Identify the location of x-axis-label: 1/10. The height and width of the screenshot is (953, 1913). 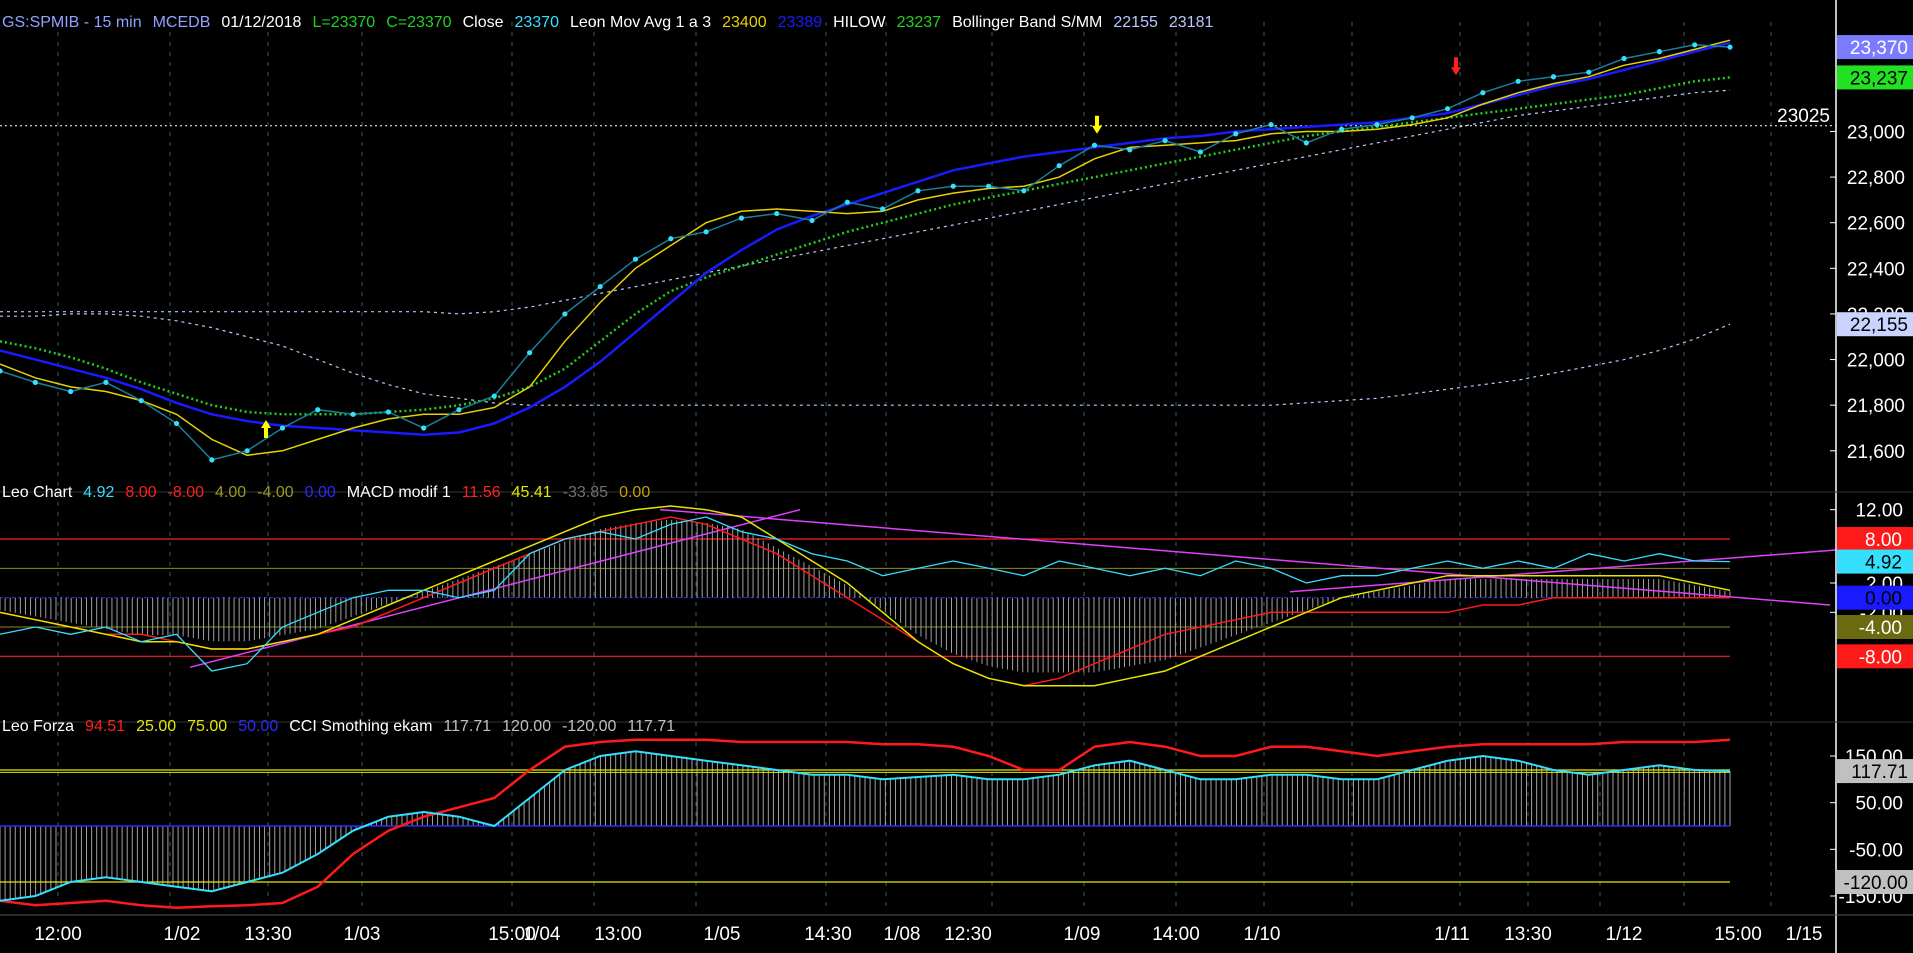
(1262, 934).